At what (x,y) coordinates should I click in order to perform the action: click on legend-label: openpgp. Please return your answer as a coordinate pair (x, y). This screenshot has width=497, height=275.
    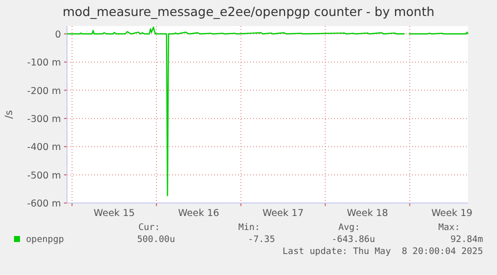
    Looking at the image, I should click on (45, 240).